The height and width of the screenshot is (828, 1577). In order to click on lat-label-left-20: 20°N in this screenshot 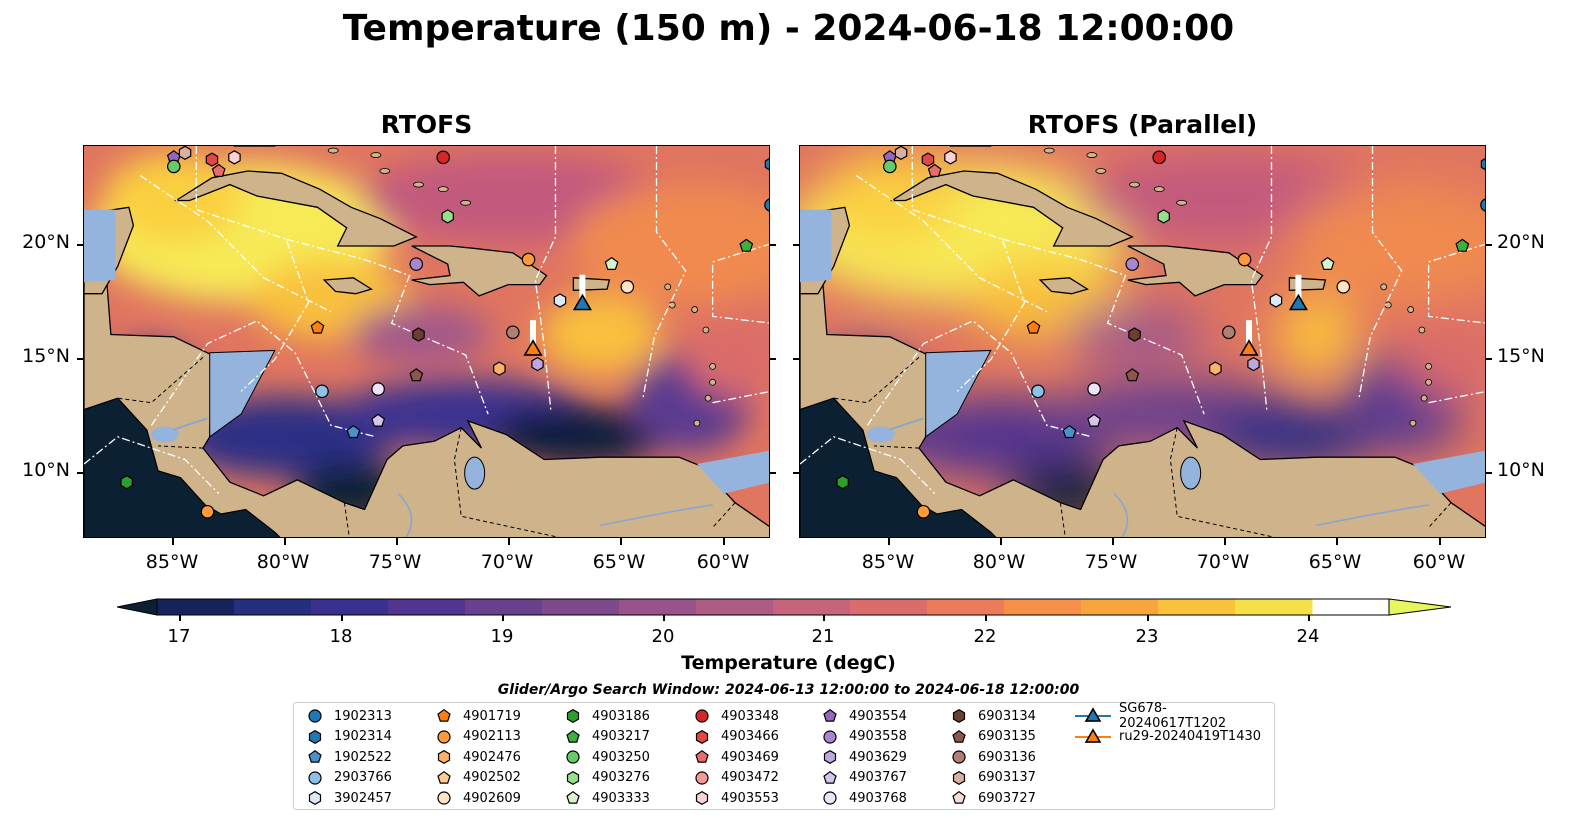, I will do `click(46, 242)`.